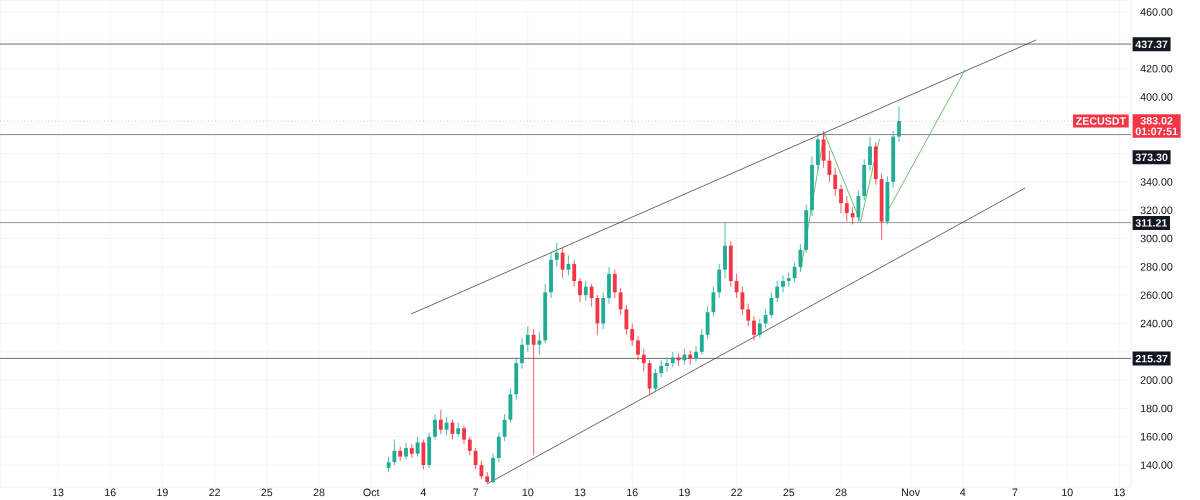 The image size is (1200, 500). Describe the element at coordinates (1151, 157) in the screenshot. I see `ref-line-label: 373.30` at that location.